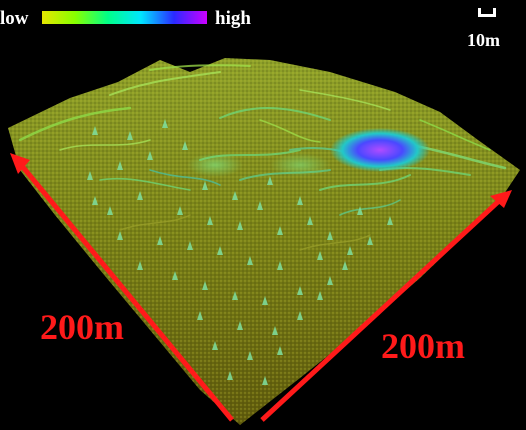  I want to click on right-dimension-label: 200m, so click(423, 346).